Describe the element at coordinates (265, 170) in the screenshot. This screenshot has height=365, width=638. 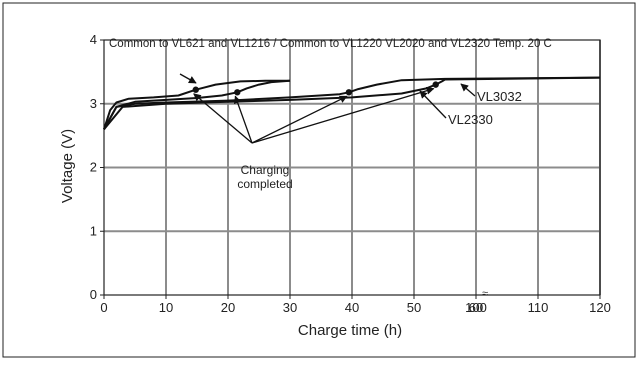
I see `charging-completed-line1: Charging` at that location.